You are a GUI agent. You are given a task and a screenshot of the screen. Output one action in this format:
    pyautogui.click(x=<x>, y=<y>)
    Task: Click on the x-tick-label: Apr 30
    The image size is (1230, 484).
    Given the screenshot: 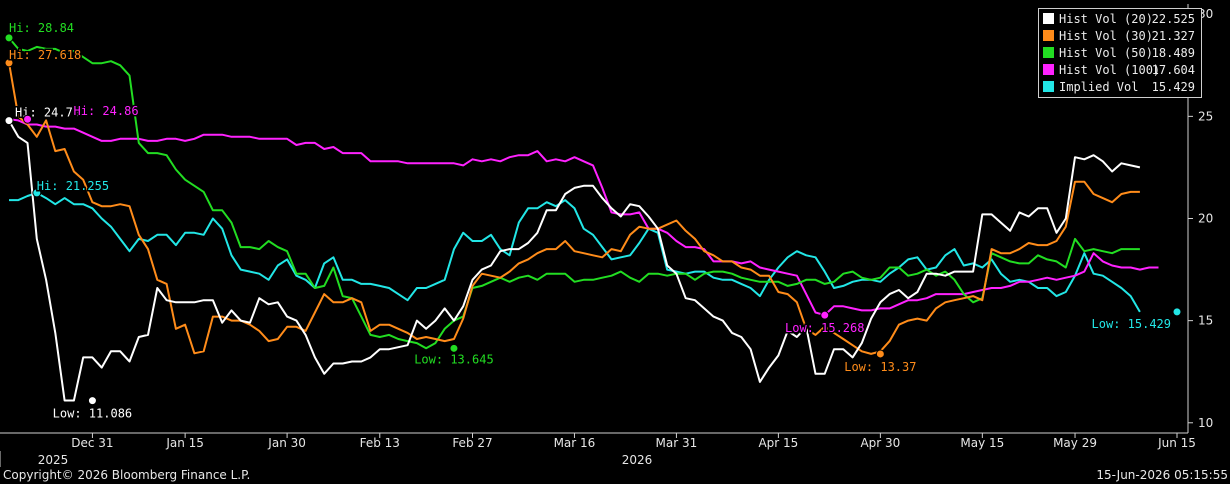 What is the action you would take?
    pyautogui.click(x=880, y=443)
    